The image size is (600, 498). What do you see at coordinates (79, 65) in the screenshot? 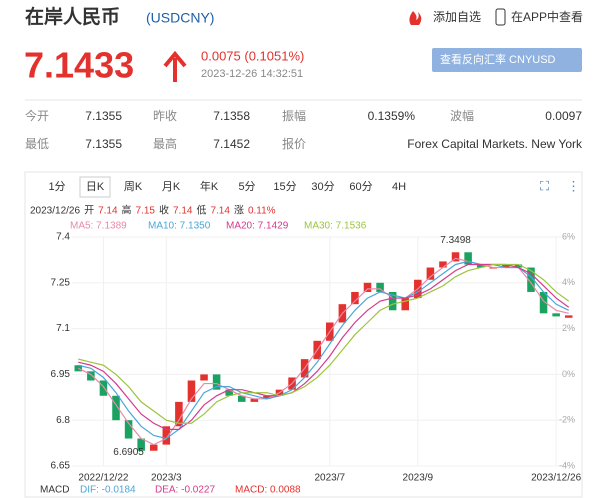
I see `price: 7.1433` at bounding box center [79, 65].